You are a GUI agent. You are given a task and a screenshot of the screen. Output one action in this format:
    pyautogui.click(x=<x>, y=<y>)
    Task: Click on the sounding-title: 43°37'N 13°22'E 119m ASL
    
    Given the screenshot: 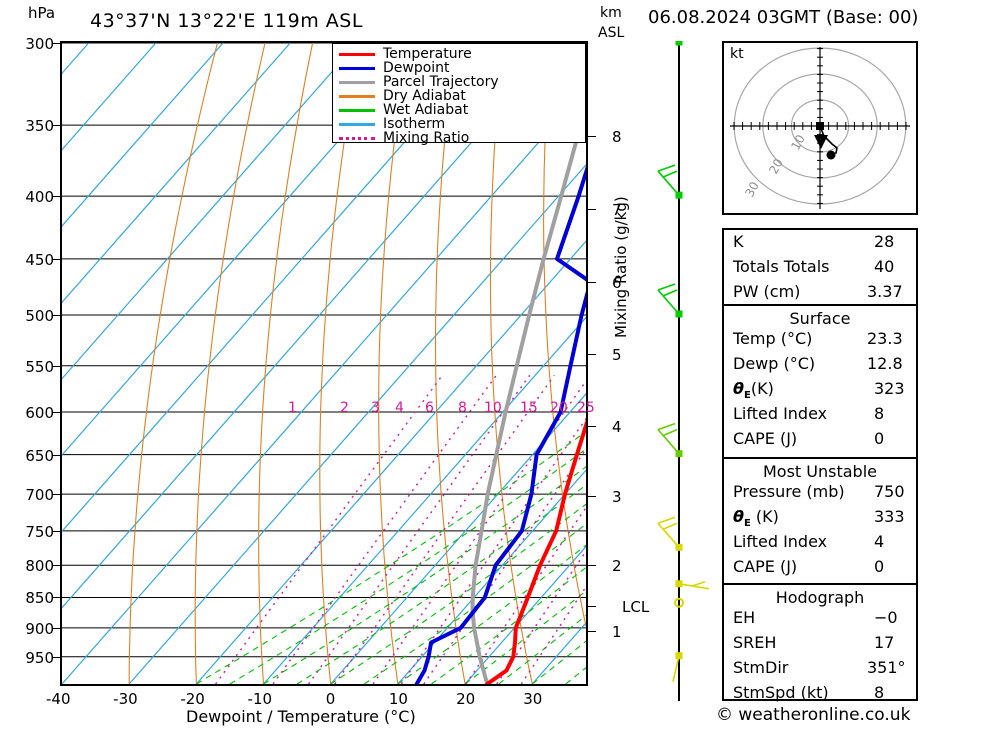 What is the action you would take?
    pyautogui.click(x=226, y=21)
    